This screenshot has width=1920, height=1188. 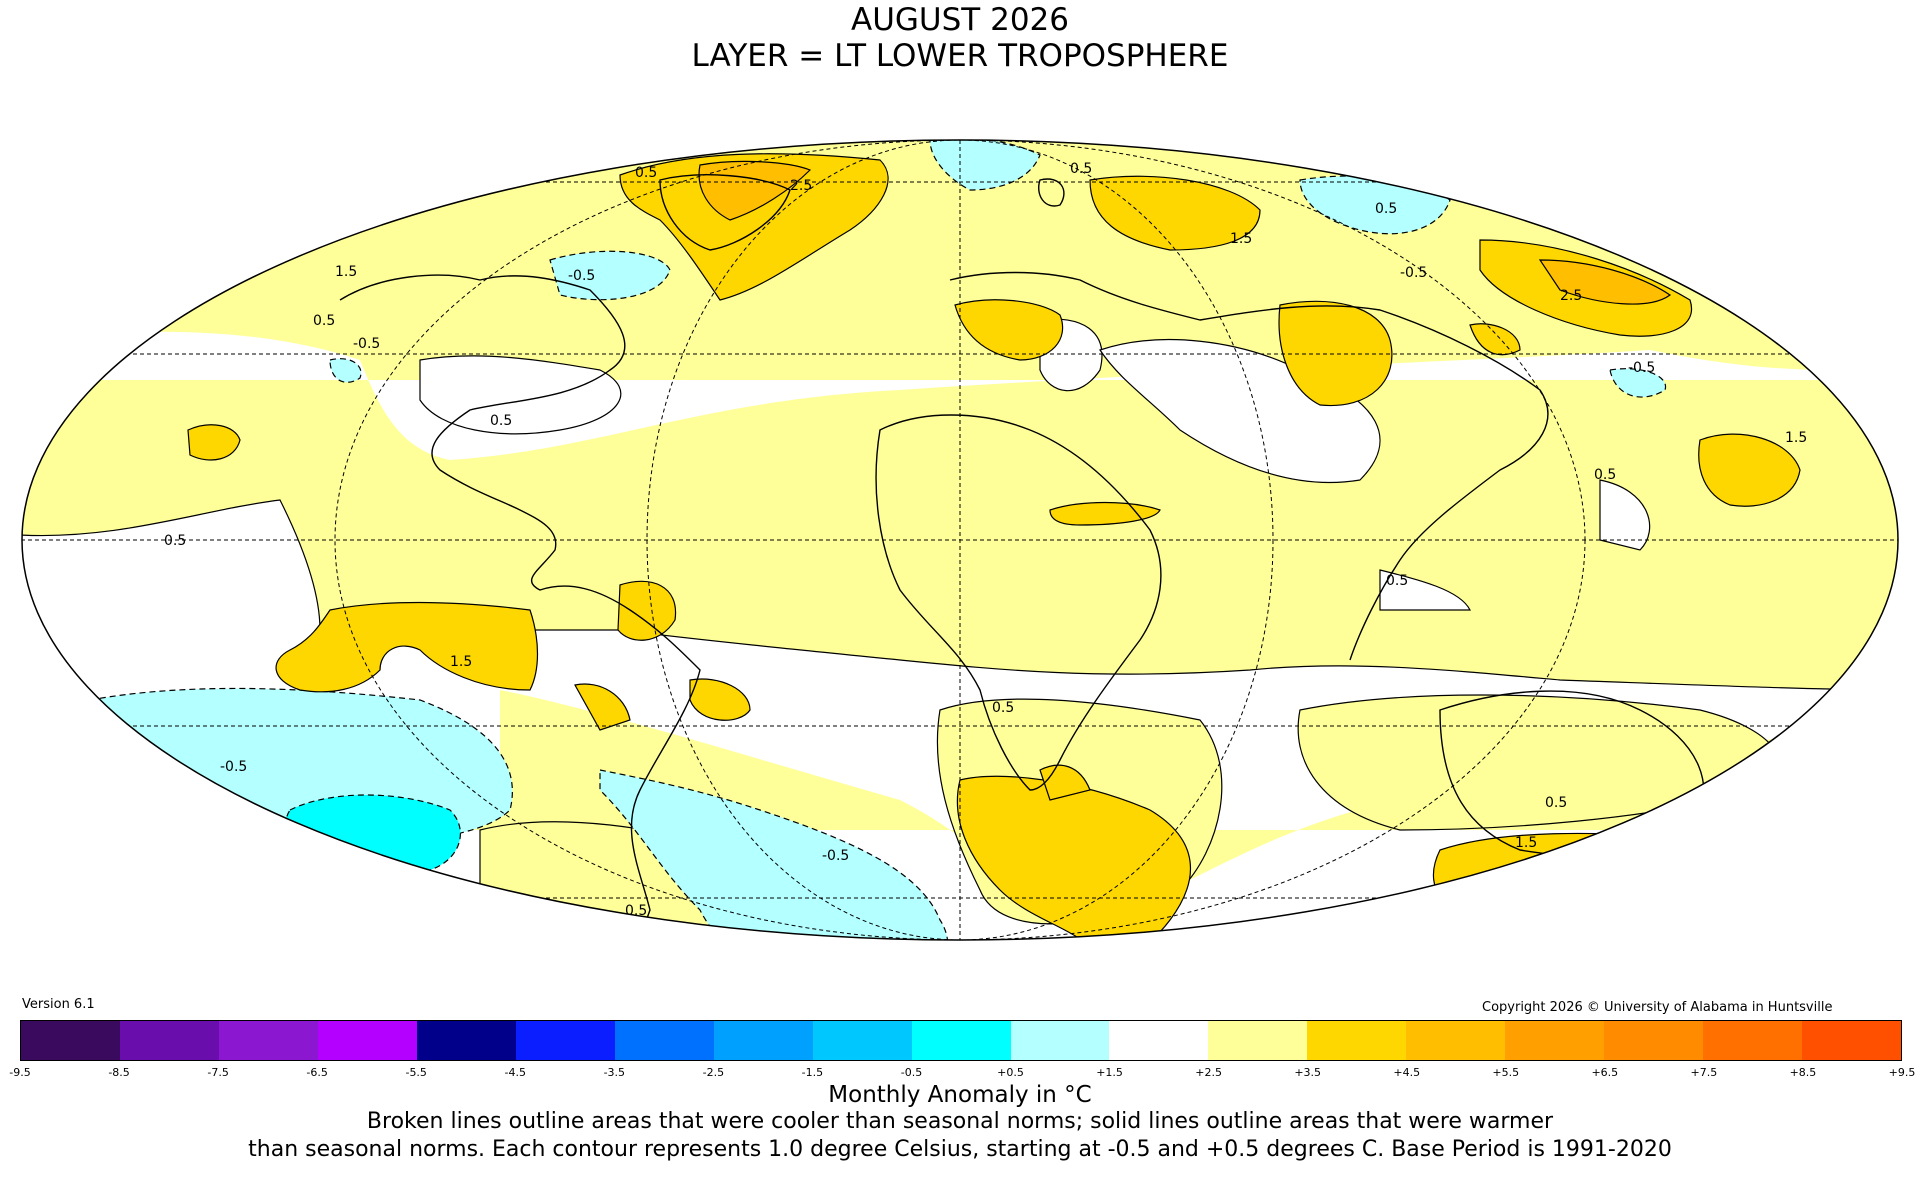 What do you see at coordinates (20, 1072) in the screenshot?
I see `colorbar-tick-label: -9.5` at bounding box center [20, 1072].